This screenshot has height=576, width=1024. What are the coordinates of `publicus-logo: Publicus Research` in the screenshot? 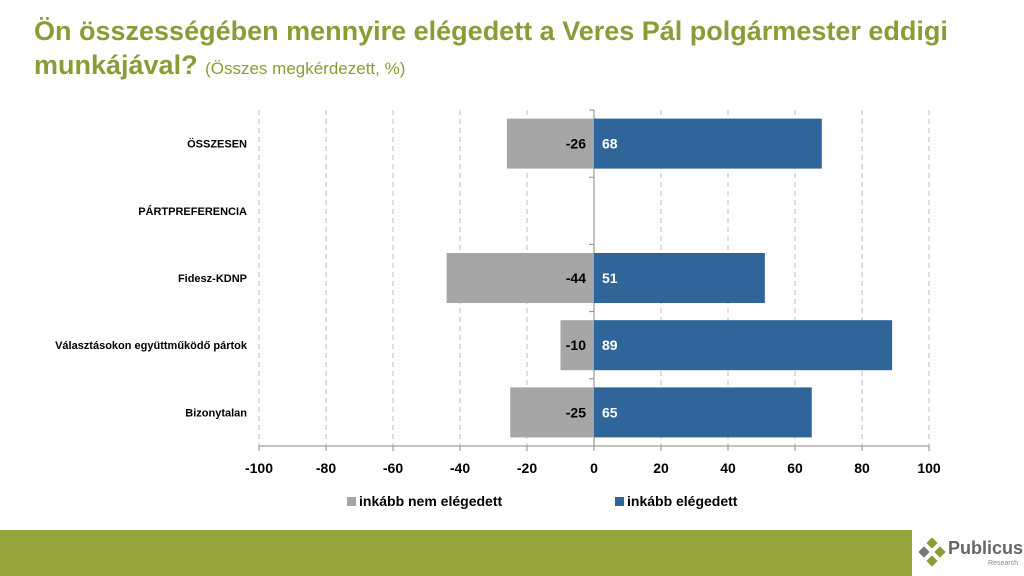 It's located at (971, 554).